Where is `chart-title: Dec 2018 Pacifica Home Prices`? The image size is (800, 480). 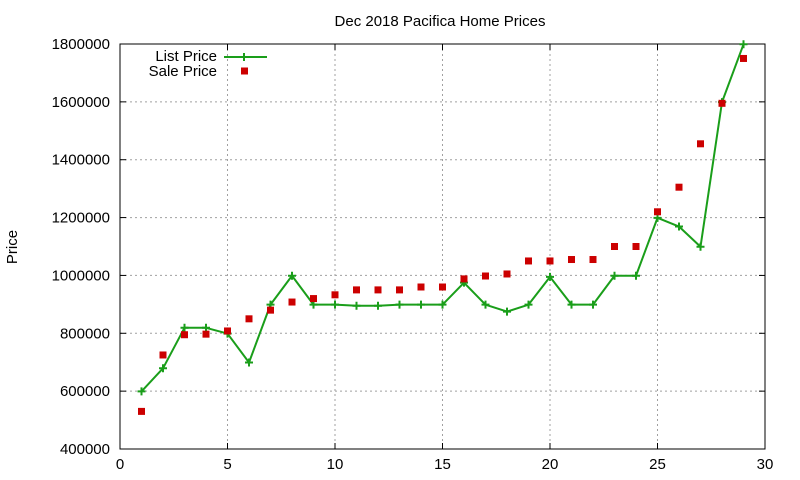
chart-title: Dec 2018 Pacifica Home Prices is located at coordinates (440, 21).